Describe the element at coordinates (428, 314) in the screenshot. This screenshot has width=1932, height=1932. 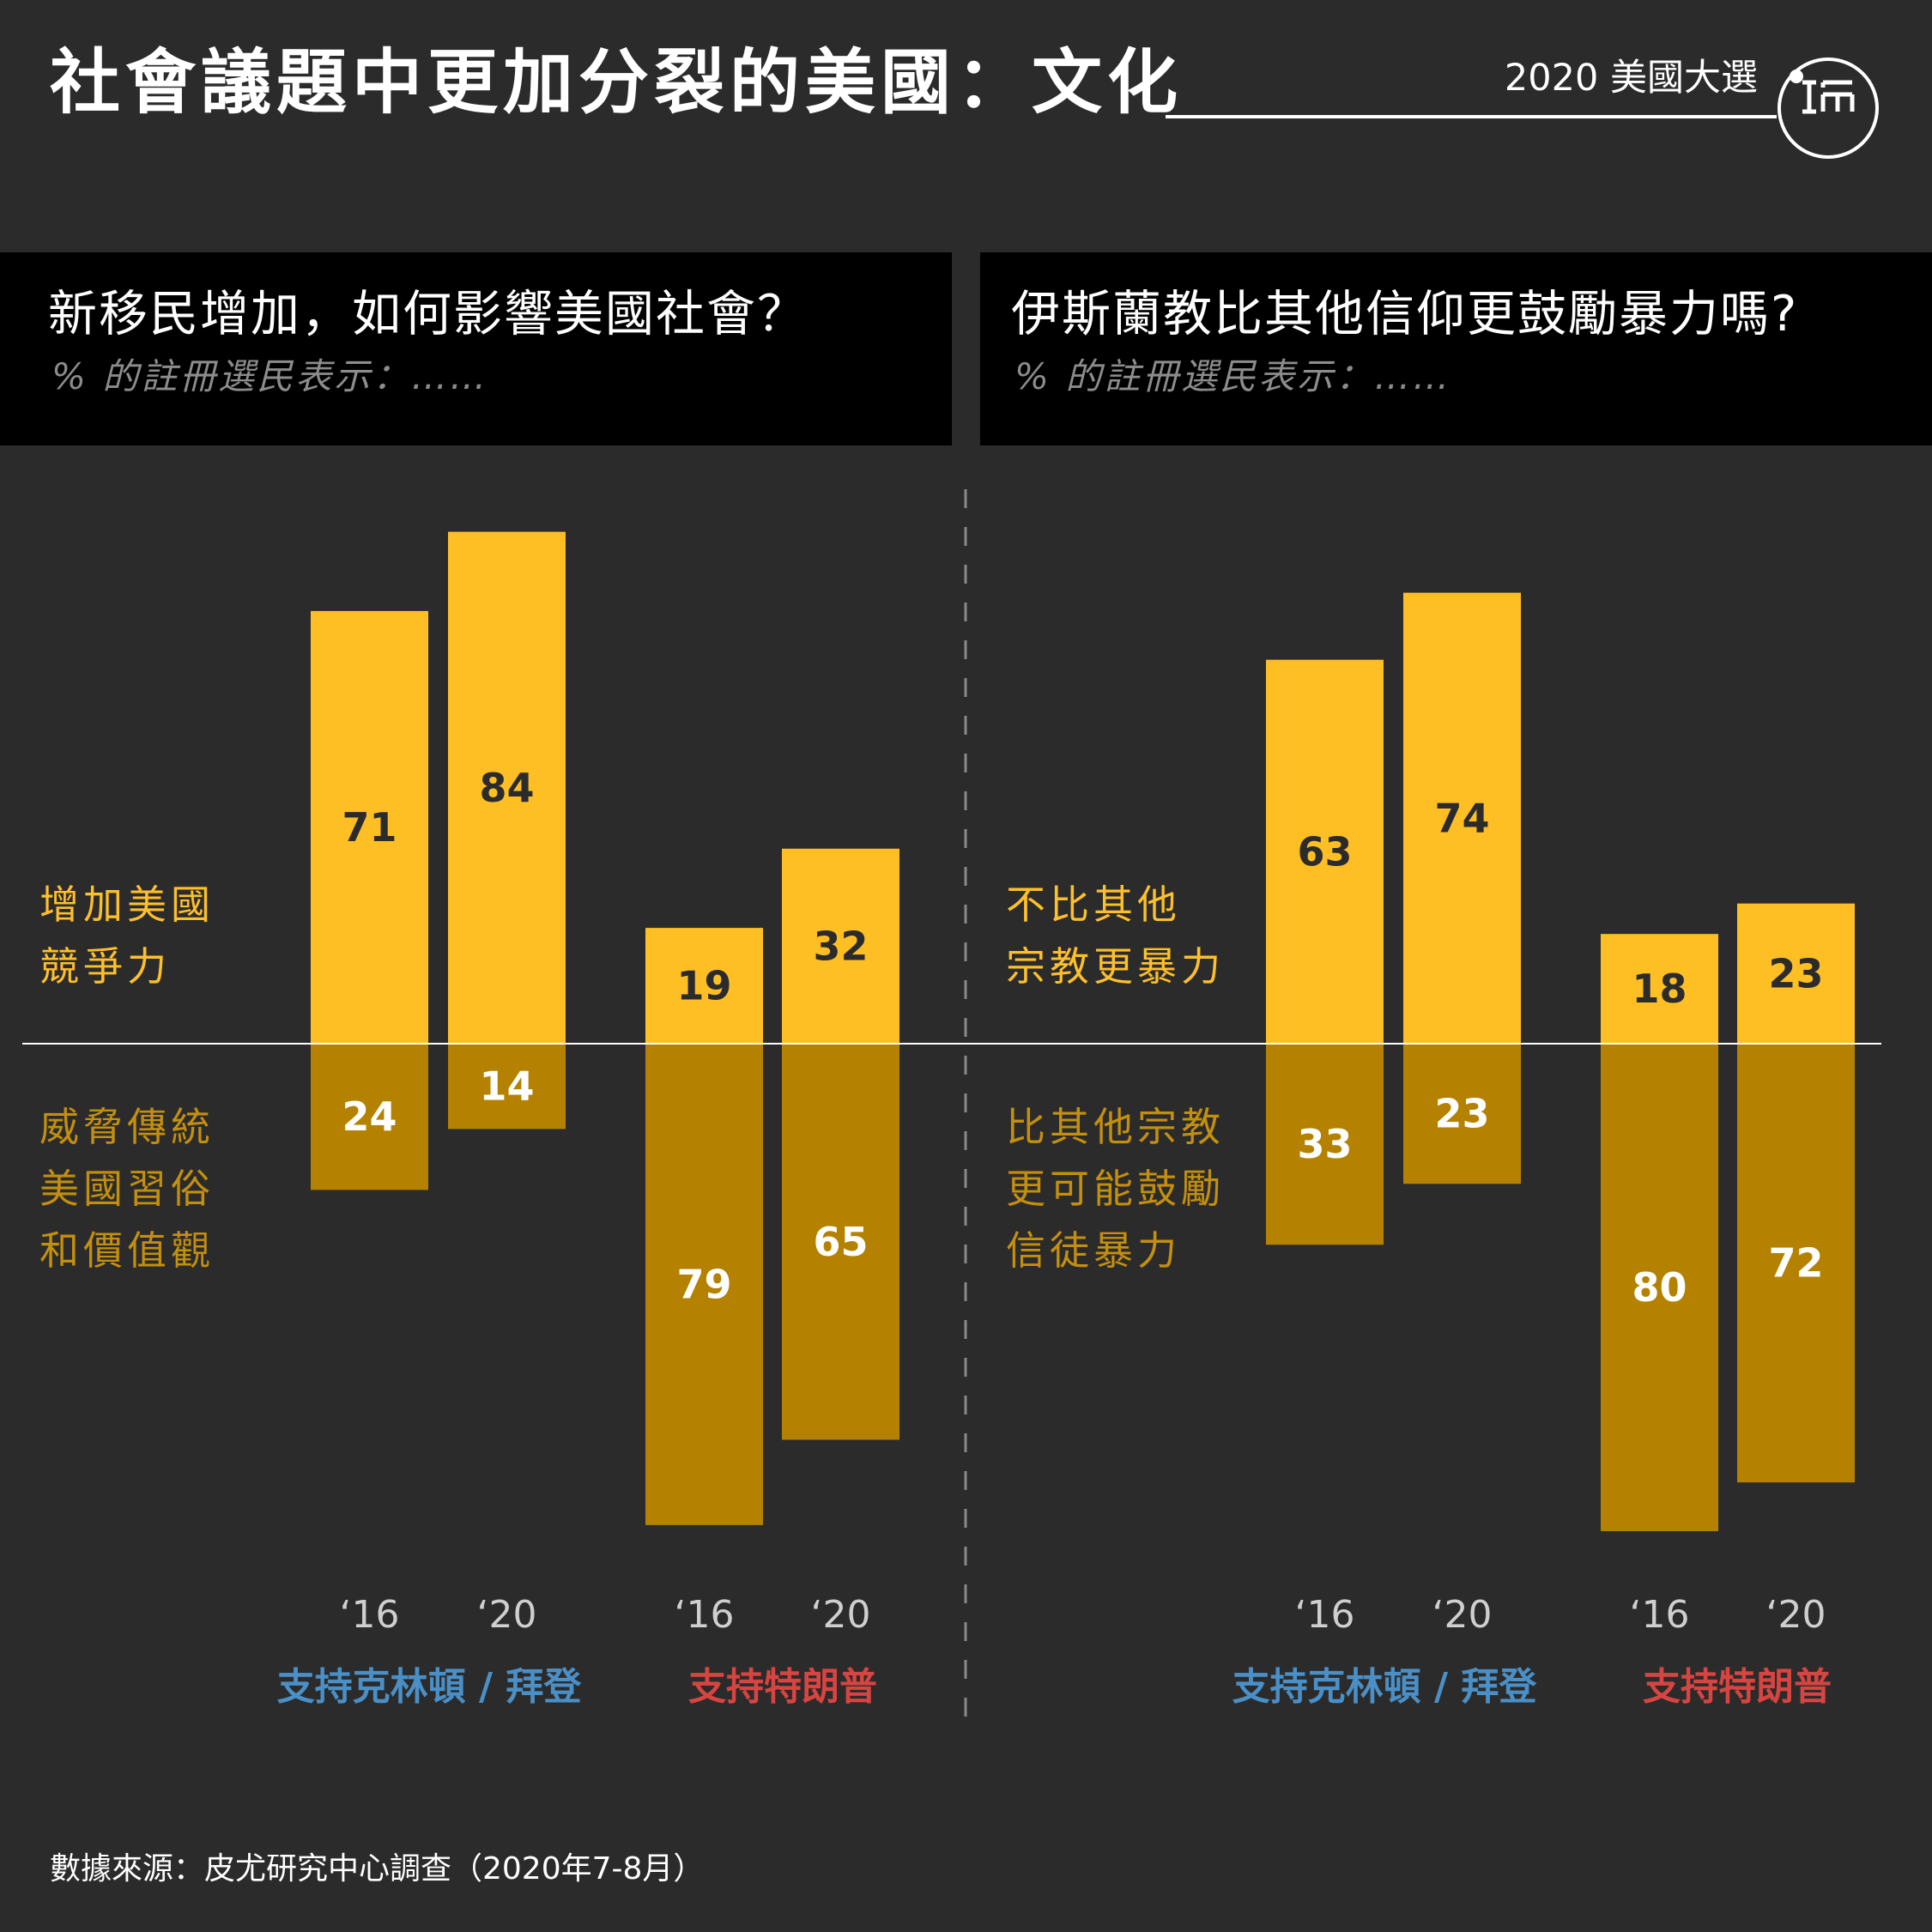
I see `question-text: 新移民增加，如何影響美國社會？` at that location.